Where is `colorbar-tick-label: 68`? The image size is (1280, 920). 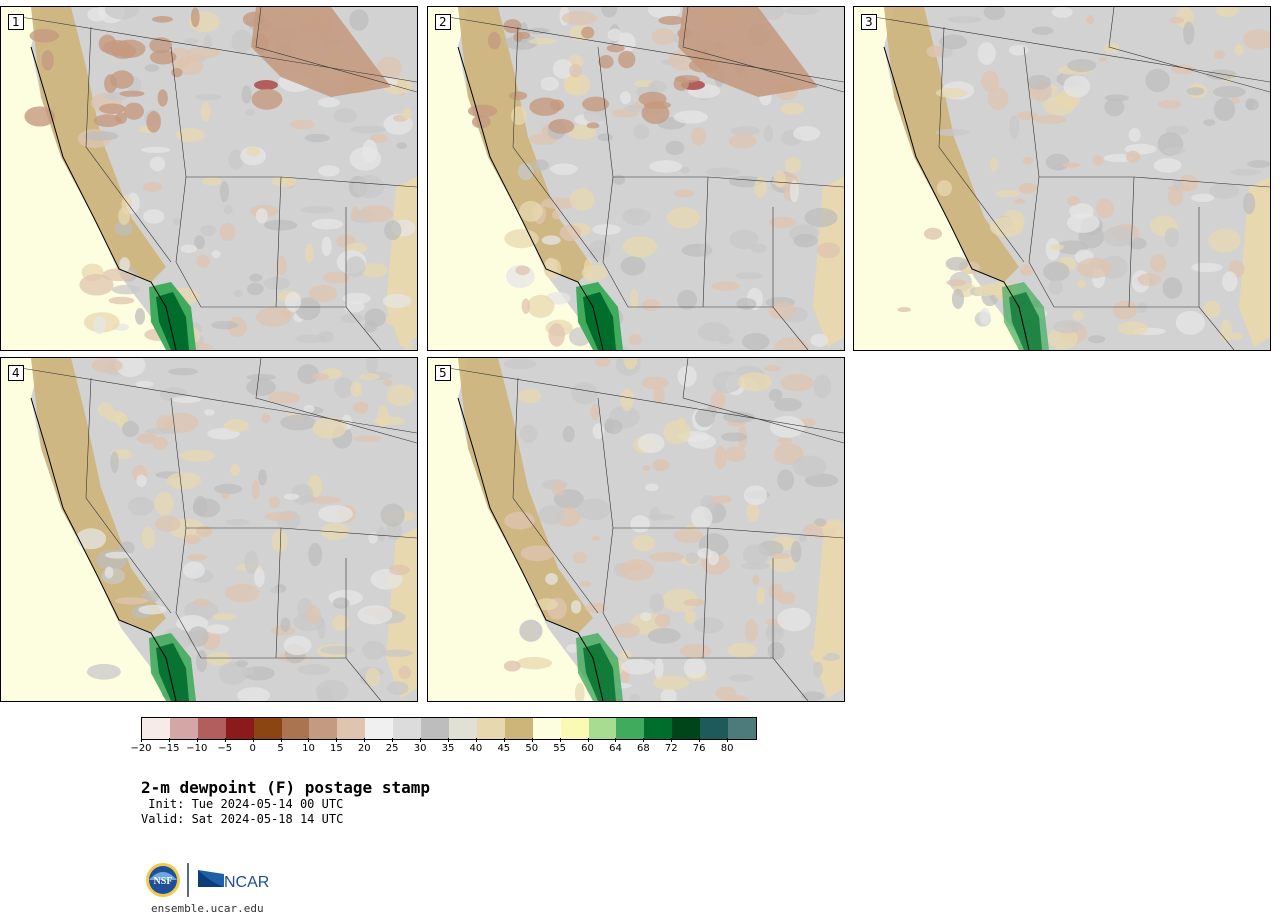
colorbar-tick-label: 68 is located at coordinates (643, 748).